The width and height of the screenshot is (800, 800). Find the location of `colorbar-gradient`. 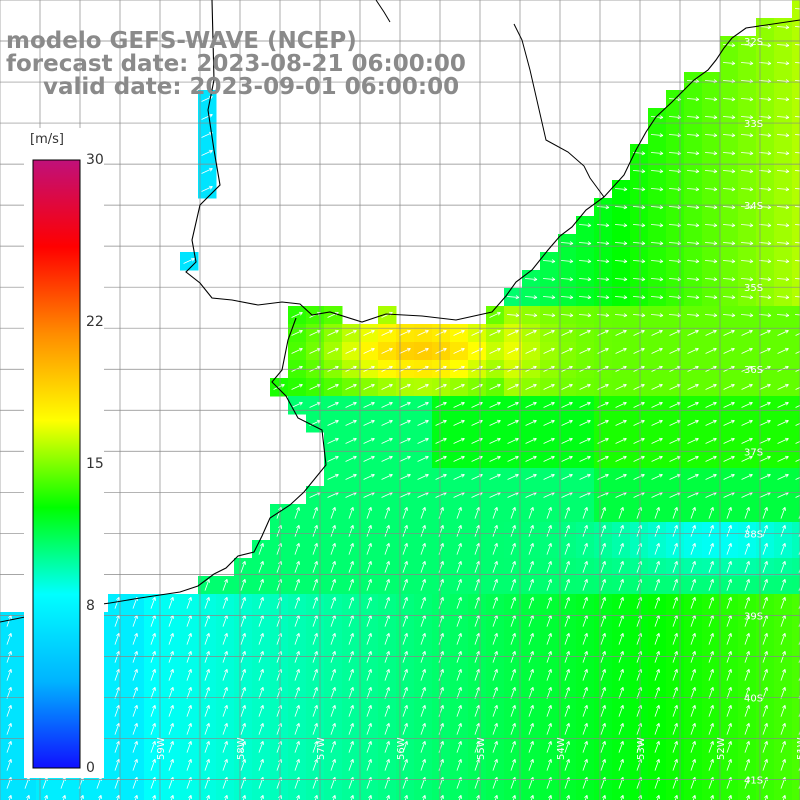

colorbar-gradient is located at coordinates (56, 464).